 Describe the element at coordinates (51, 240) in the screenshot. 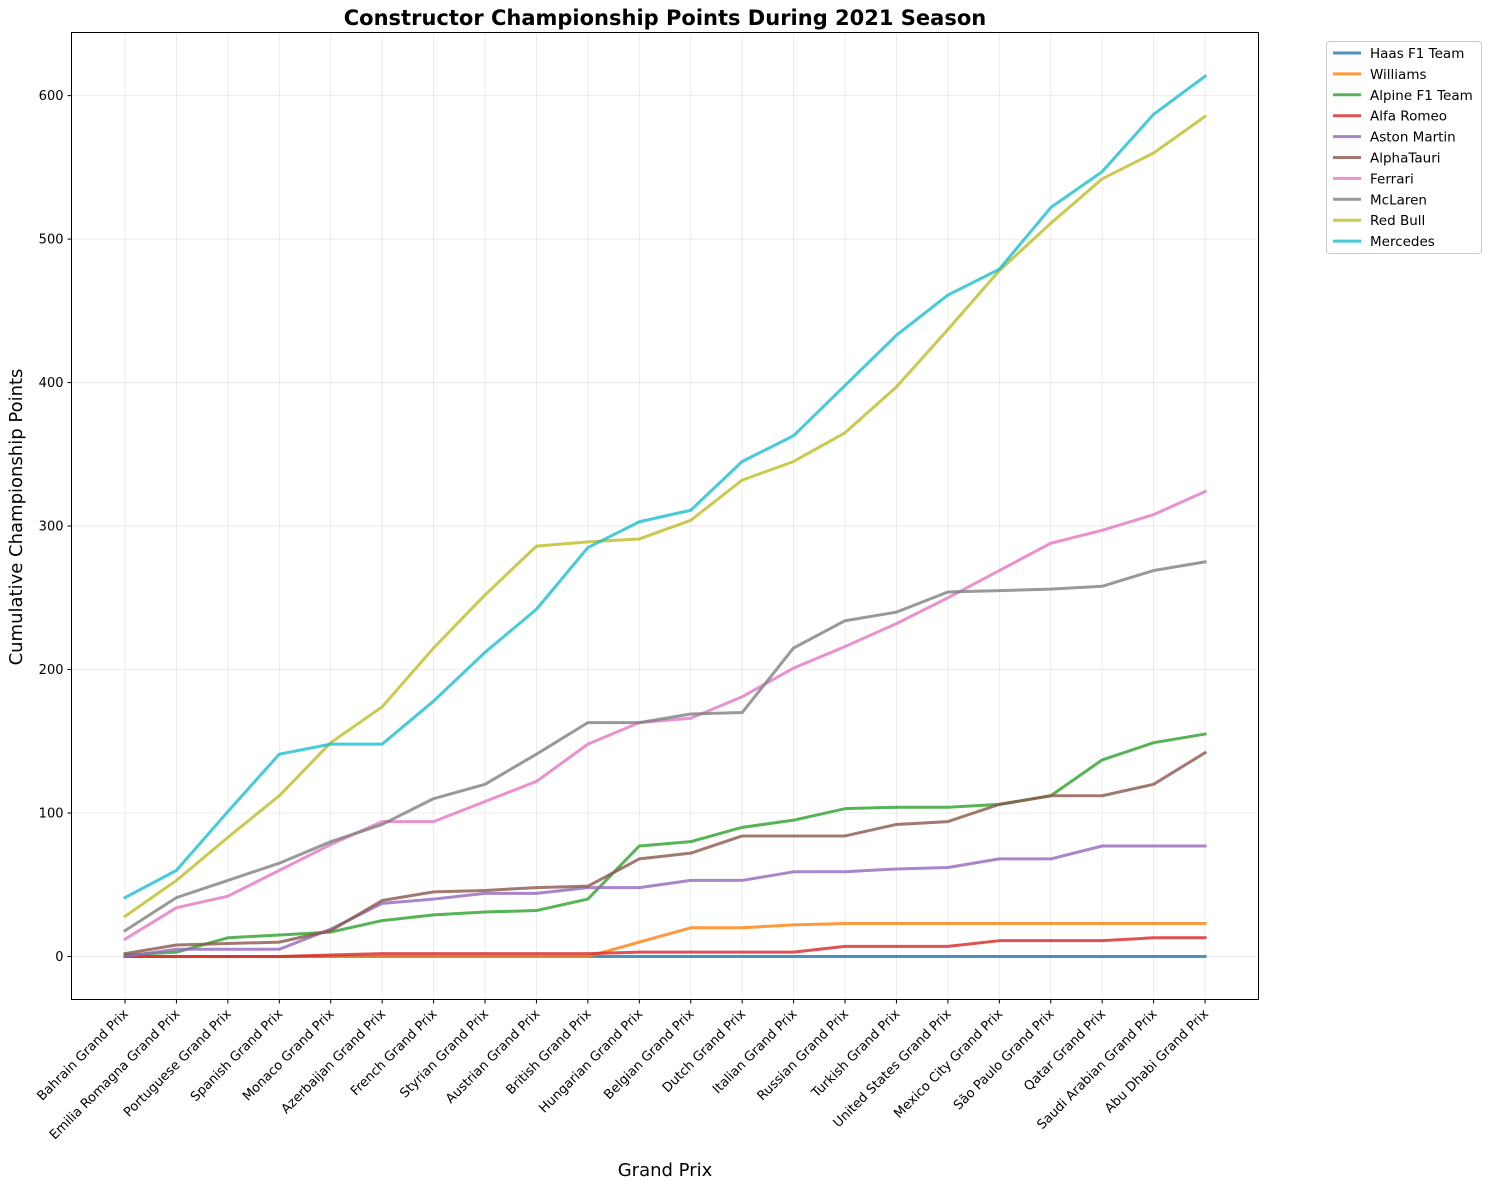

I see `y-tick-label: 500` at that location.